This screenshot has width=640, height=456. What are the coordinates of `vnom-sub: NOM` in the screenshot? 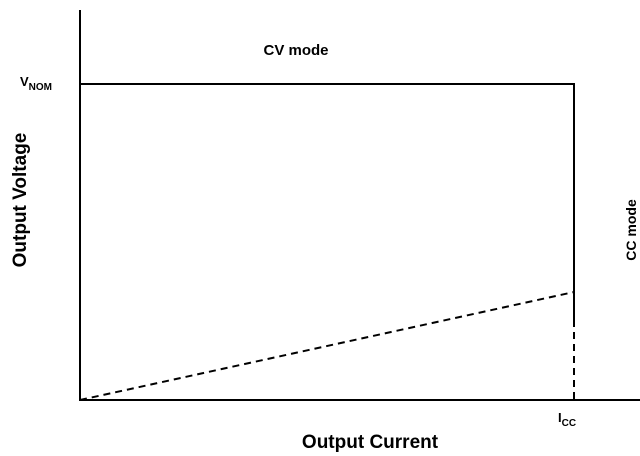 It's located at (40, 87).